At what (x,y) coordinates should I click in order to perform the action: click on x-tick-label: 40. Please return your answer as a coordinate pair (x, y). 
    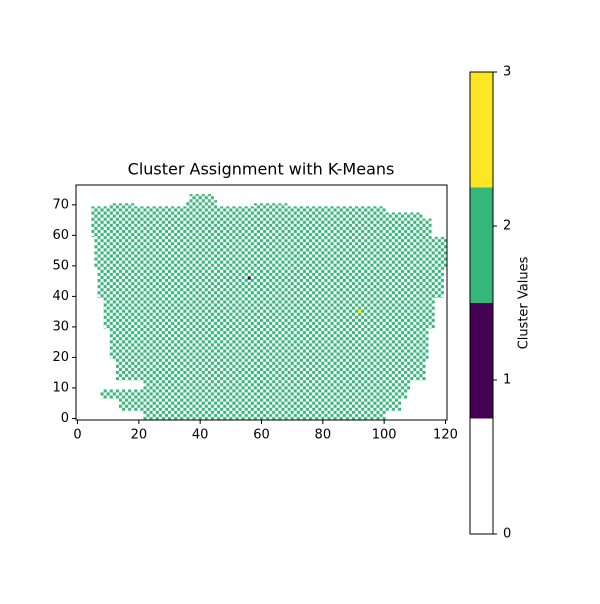
    Looking at the image, I should click on (200, 435).